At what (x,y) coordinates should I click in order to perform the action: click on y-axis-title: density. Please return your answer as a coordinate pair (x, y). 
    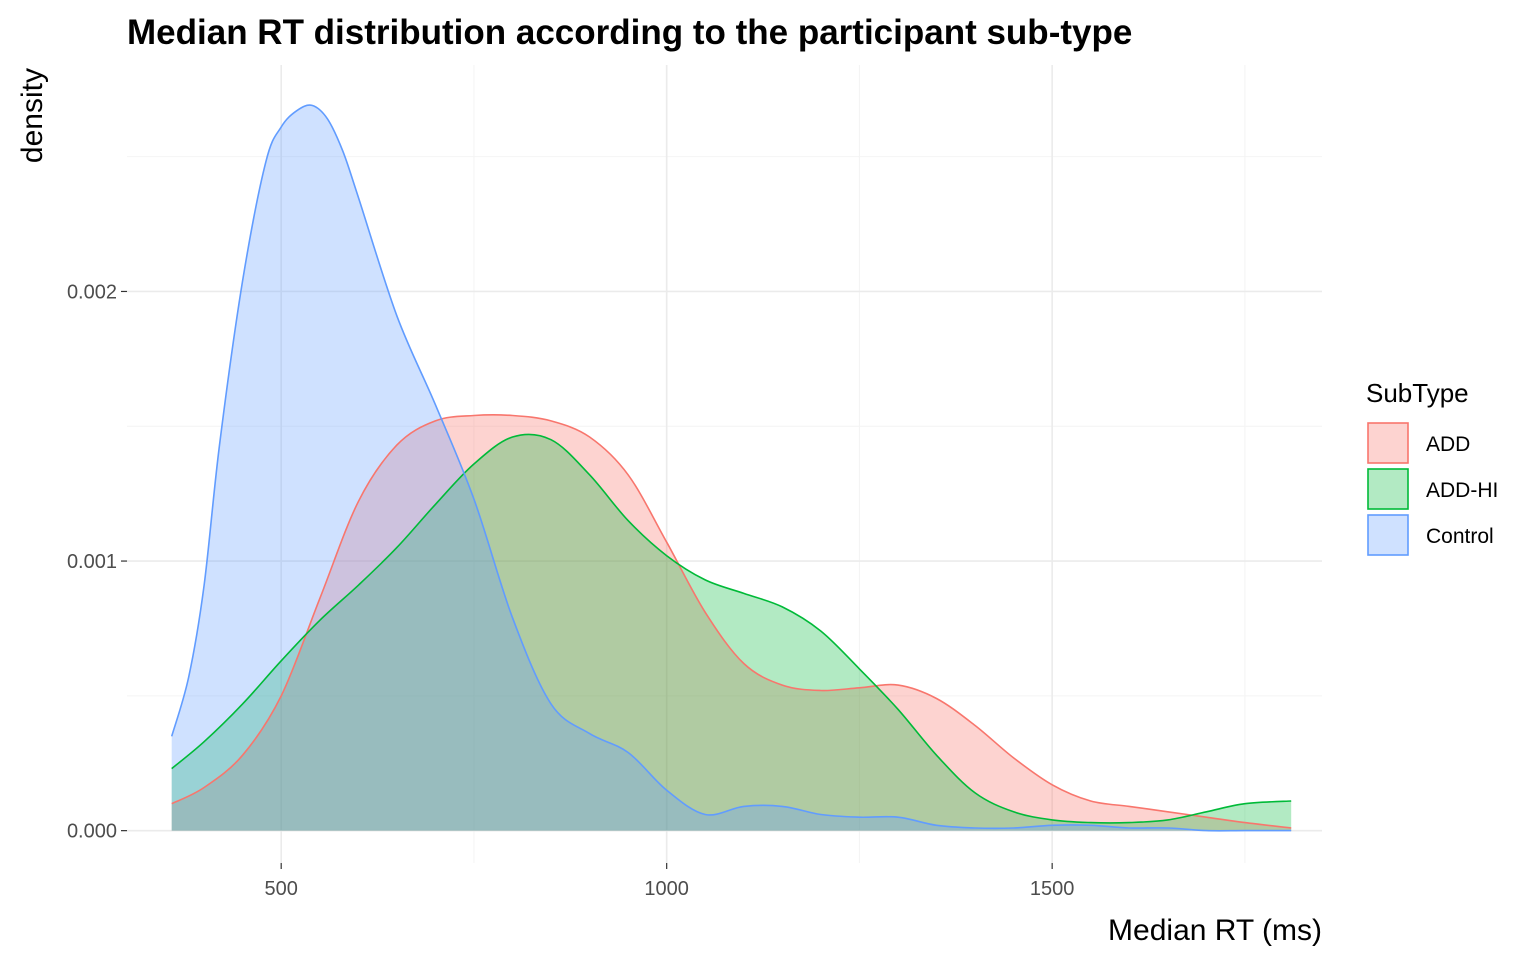
    Looking at the image, I should click on (32, 115).